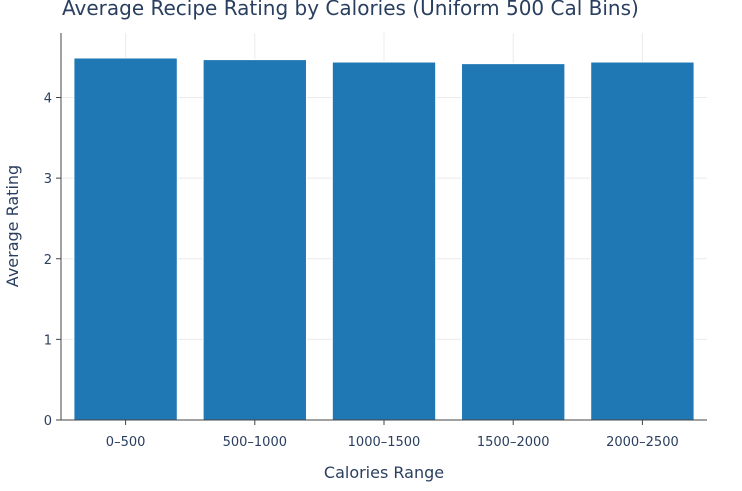 The image size is (742, 491). Describe the element at coordinates (255, 442) in the screenshot. I see `x-tick-label: 500–1000` at that location.